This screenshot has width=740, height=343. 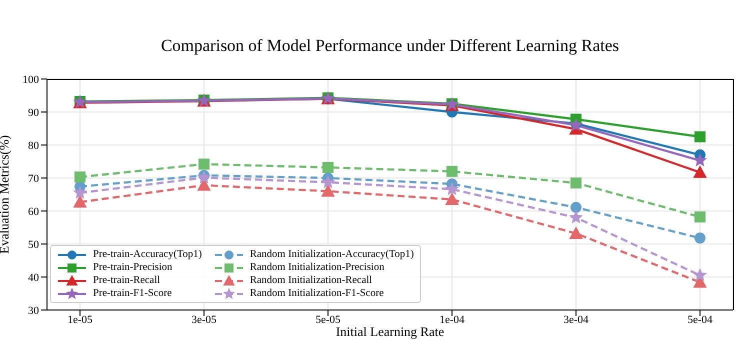 I want to click on x-tick-label: 5e-05, so click(x=328, y=320).